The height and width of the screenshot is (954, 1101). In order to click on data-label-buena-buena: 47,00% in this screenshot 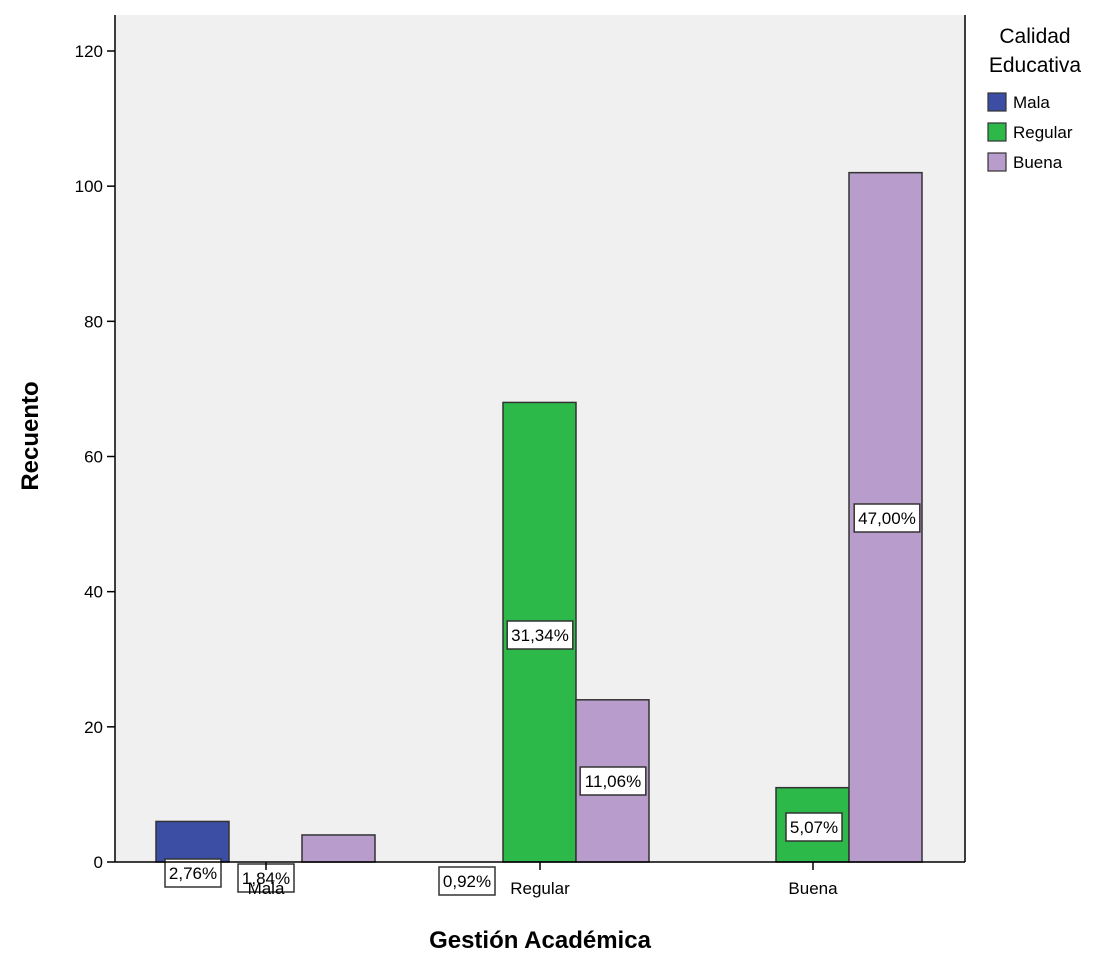, I will do `click(887, 518)`.